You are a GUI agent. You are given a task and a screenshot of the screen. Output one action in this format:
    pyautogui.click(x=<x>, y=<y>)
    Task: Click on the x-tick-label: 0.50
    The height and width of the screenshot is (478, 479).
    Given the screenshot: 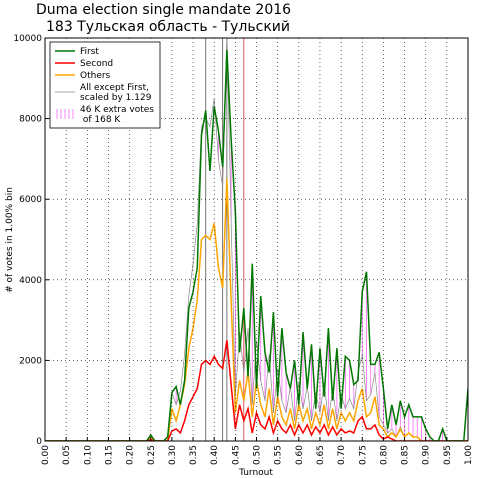 What is the action you would take?
    pyautogui.click(x=258, y=455)
    